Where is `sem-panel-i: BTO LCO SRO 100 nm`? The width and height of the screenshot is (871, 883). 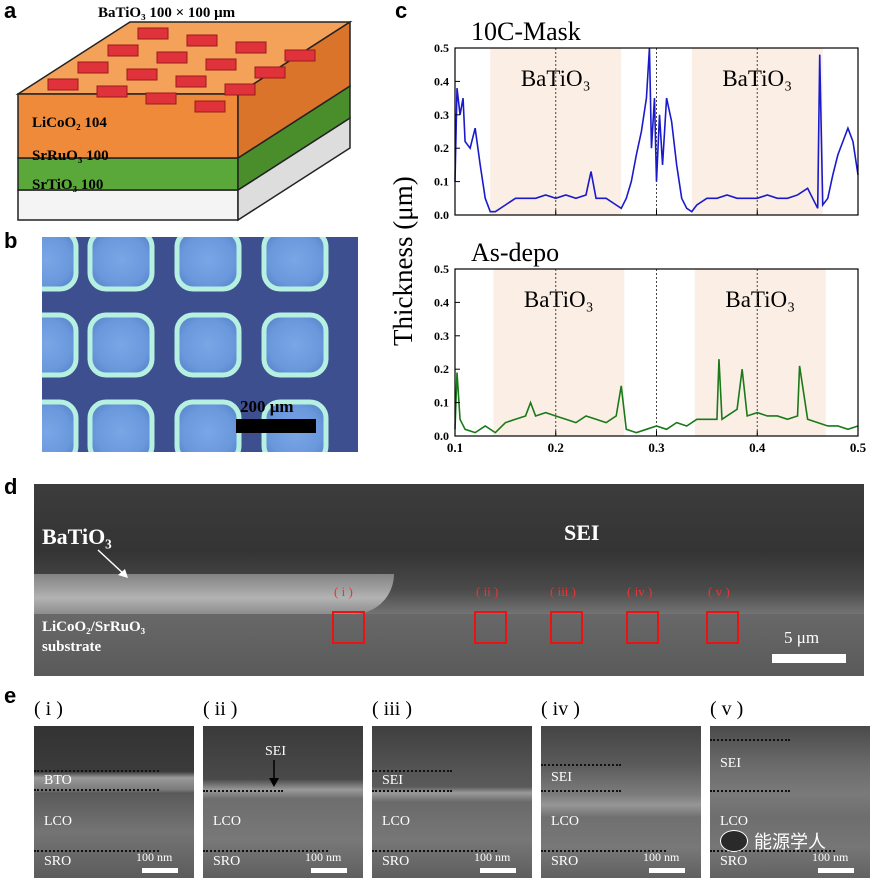
sem-panel-i: BTO LCO SRO 100 nm is located at coordinates (114, 802).